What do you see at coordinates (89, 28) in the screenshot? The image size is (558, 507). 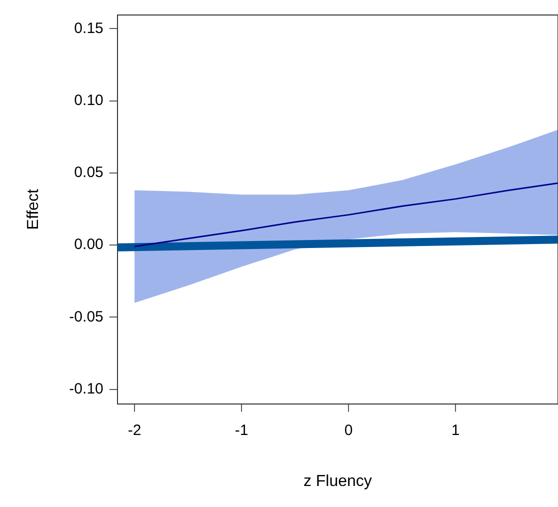 I see `y-tick-label: 0.15` at bounding box center [89, 28].